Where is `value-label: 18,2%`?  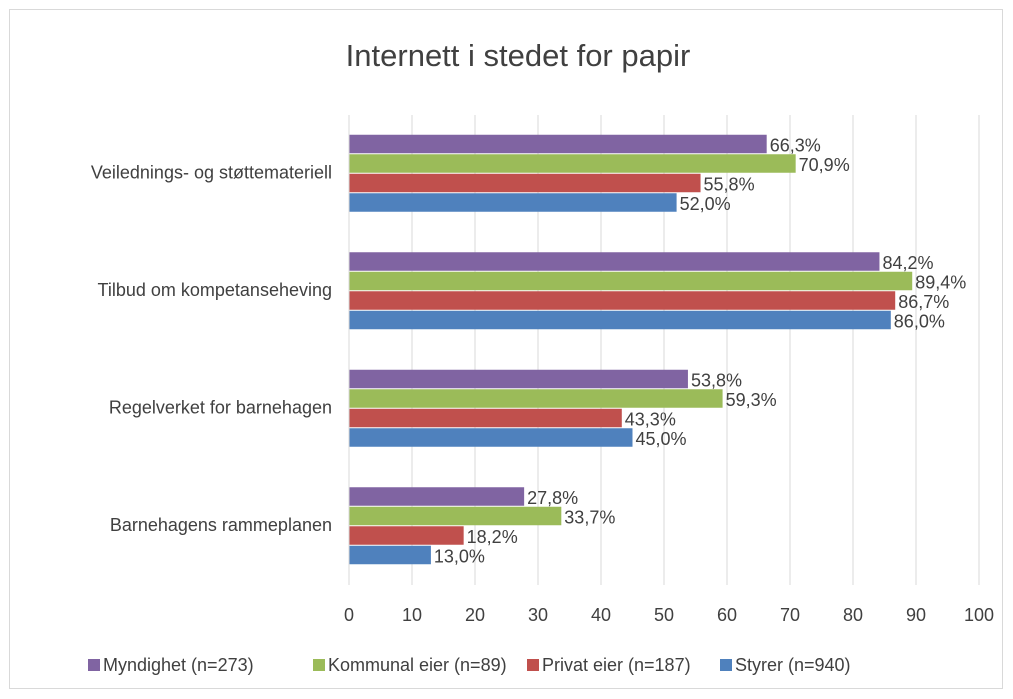
value-label: 18,2% is located at coordinates (492, 537).